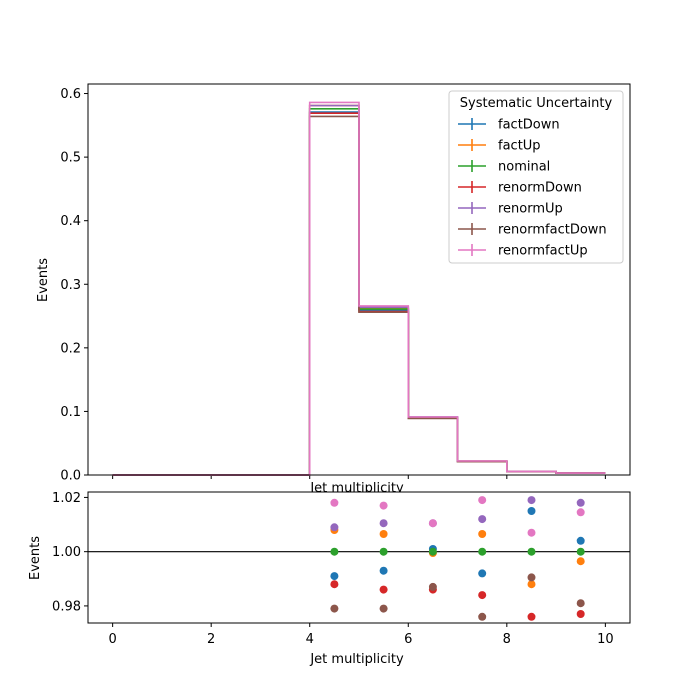  I want to click on ratio-y-axis-ticks: 0.98 1.00 1.02, so click(70, 552).